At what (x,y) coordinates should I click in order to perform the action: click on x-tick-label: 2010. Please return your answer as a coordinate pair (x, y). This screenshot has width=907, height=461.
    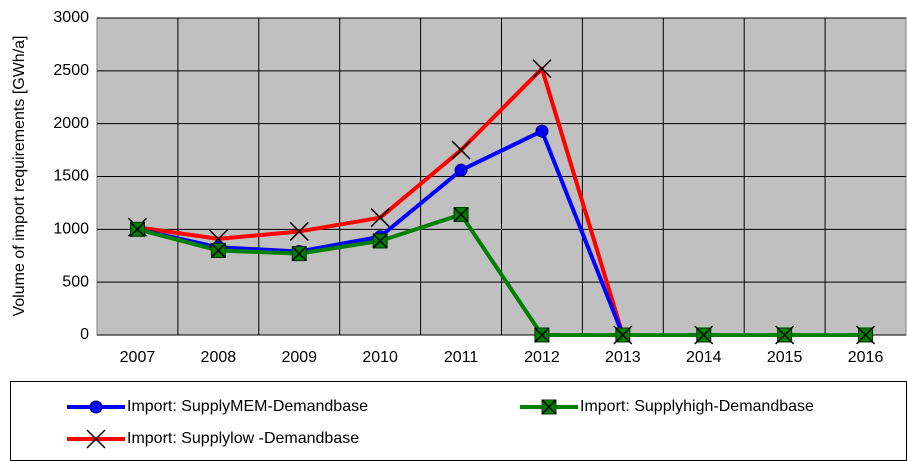
    Looking at the image, I should click on (380, 357).